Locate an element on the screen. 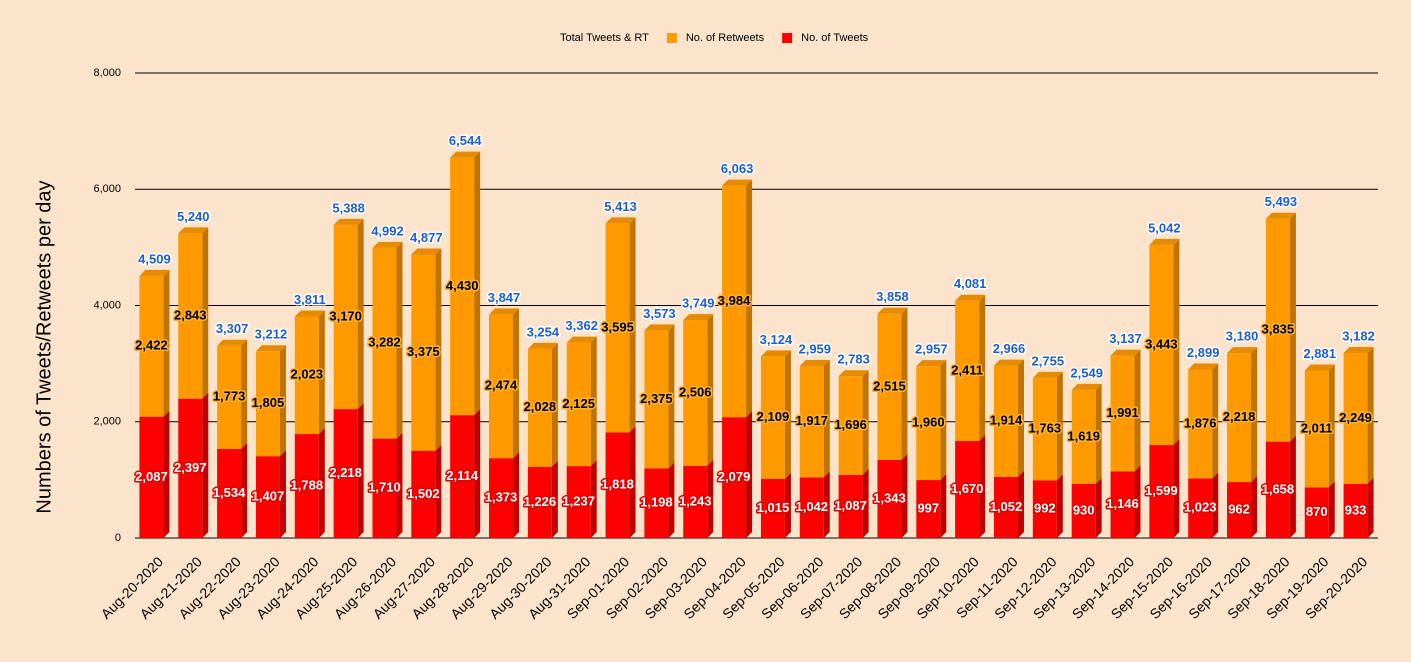 This screenshot has width=1411, height=662. value-label: 1,534 is located at coordinates (229, 492).